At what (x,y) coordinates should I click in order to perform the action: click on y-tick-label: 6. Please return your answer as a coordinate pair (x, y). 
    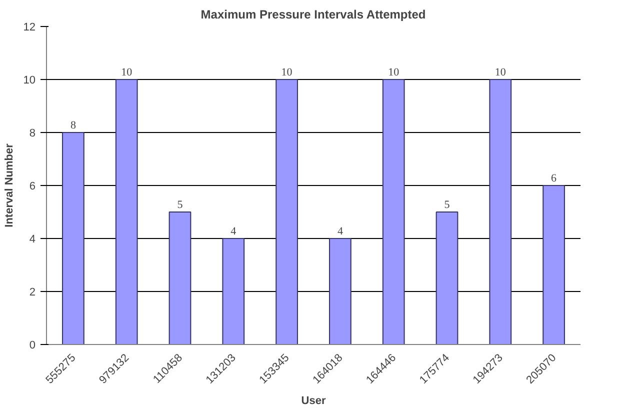
    Looking at the image, I should click on (32, 186).